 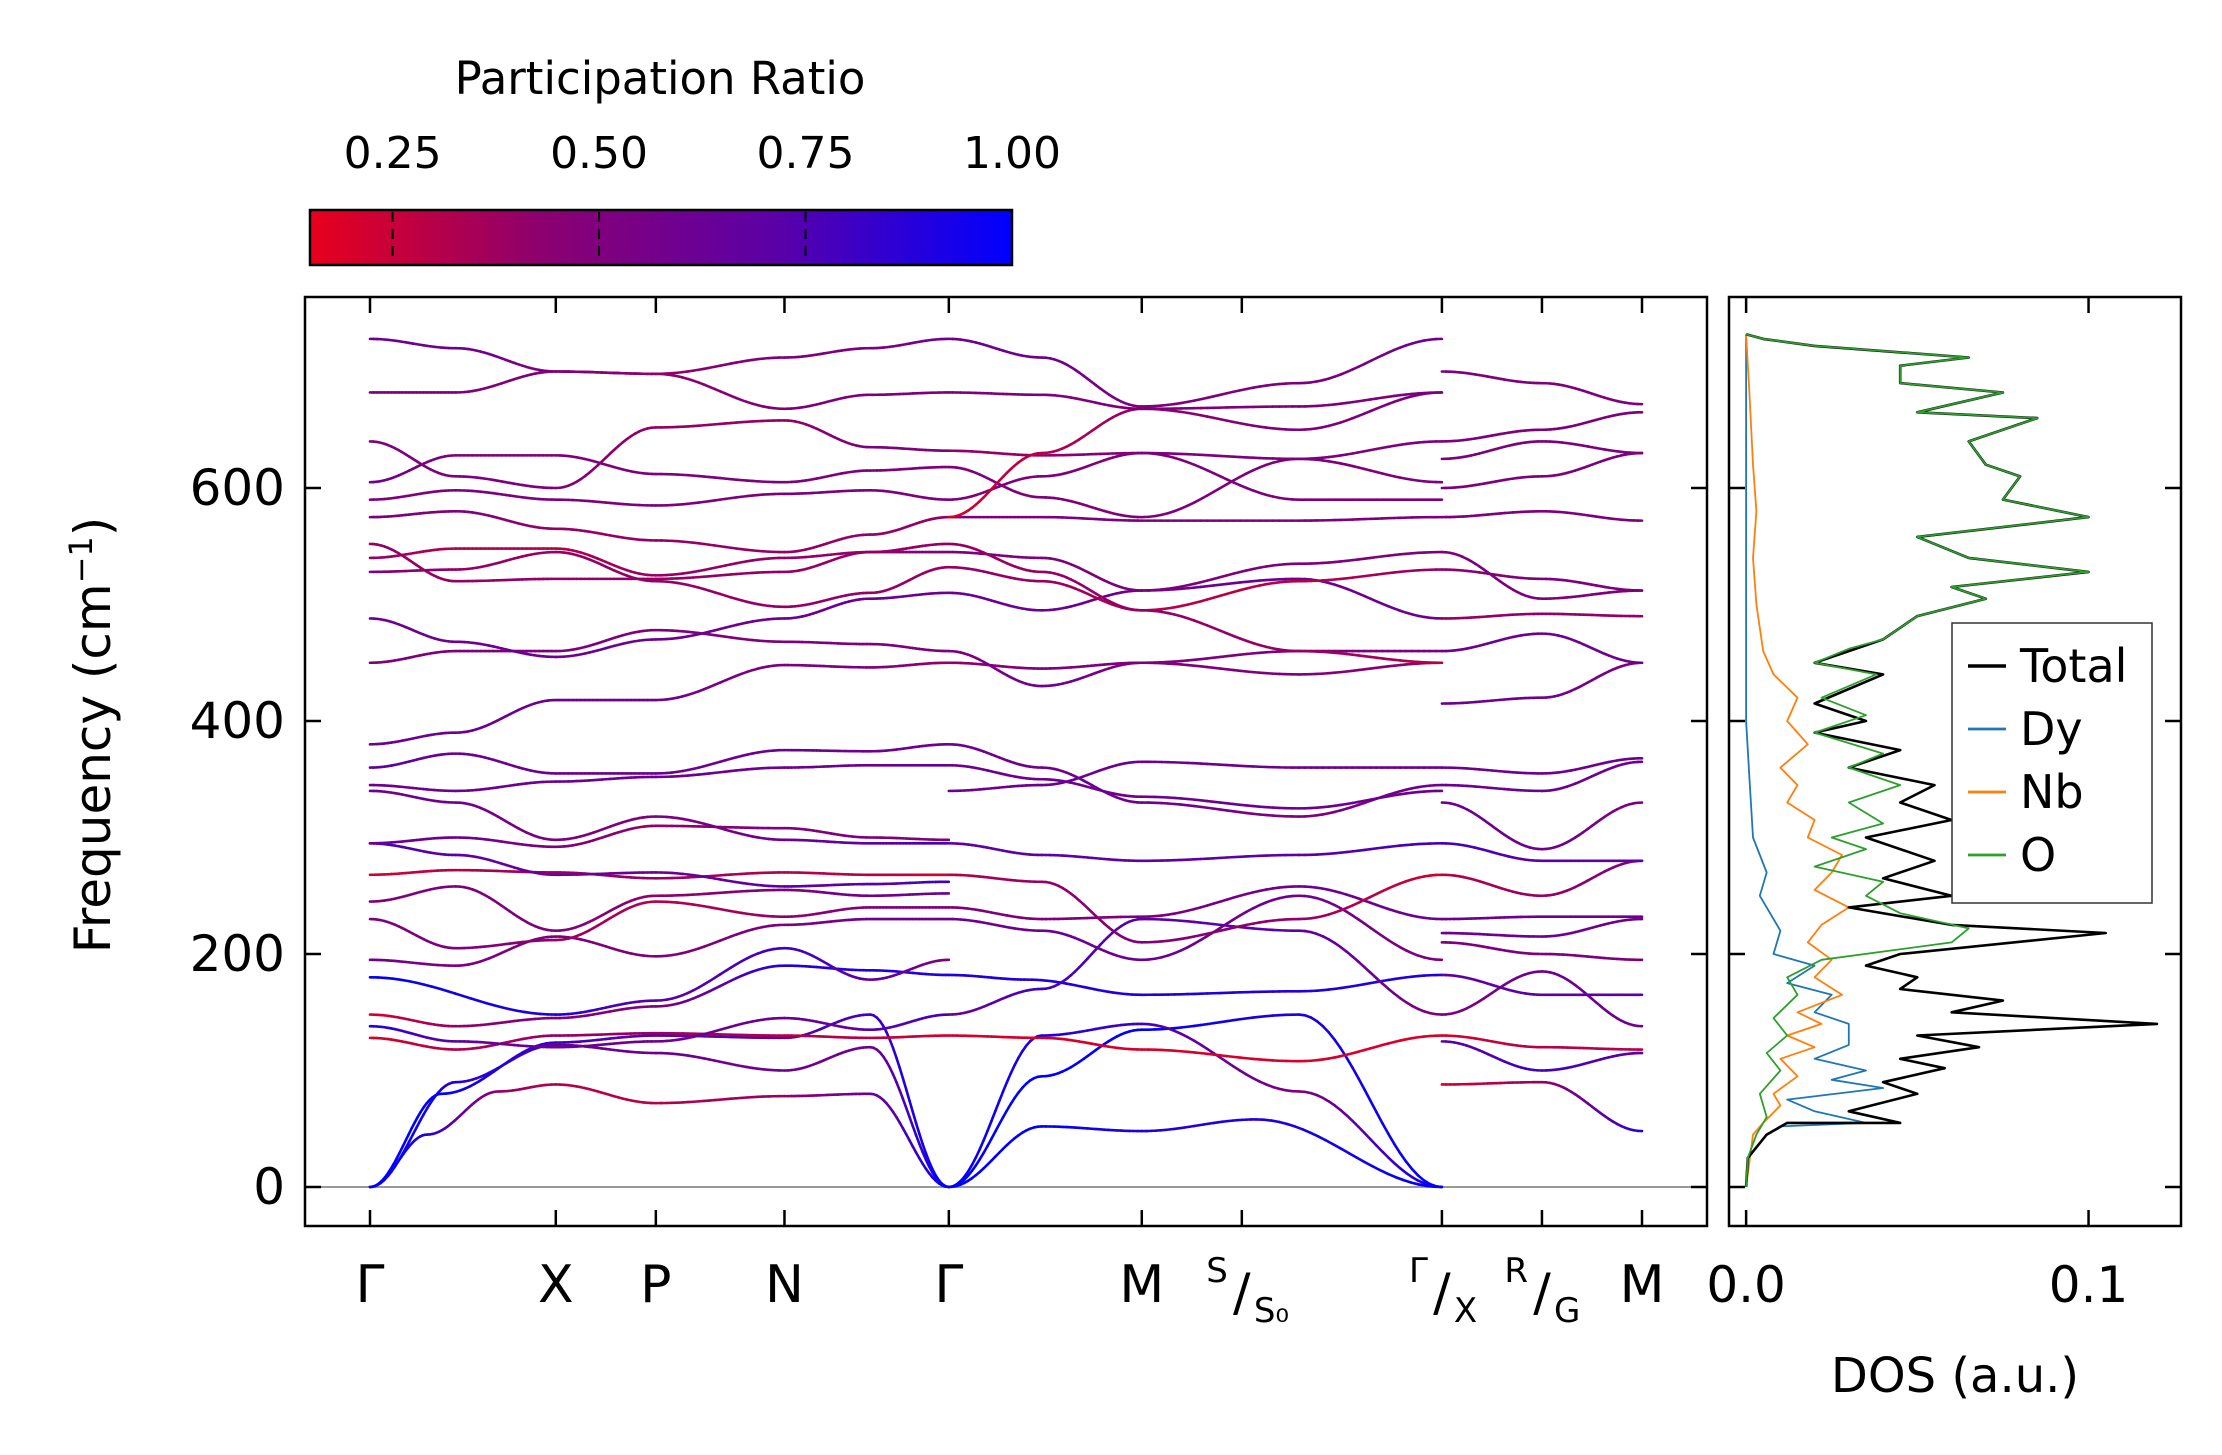 I want to click on colorbar-bar, so click(x=661, y=237).